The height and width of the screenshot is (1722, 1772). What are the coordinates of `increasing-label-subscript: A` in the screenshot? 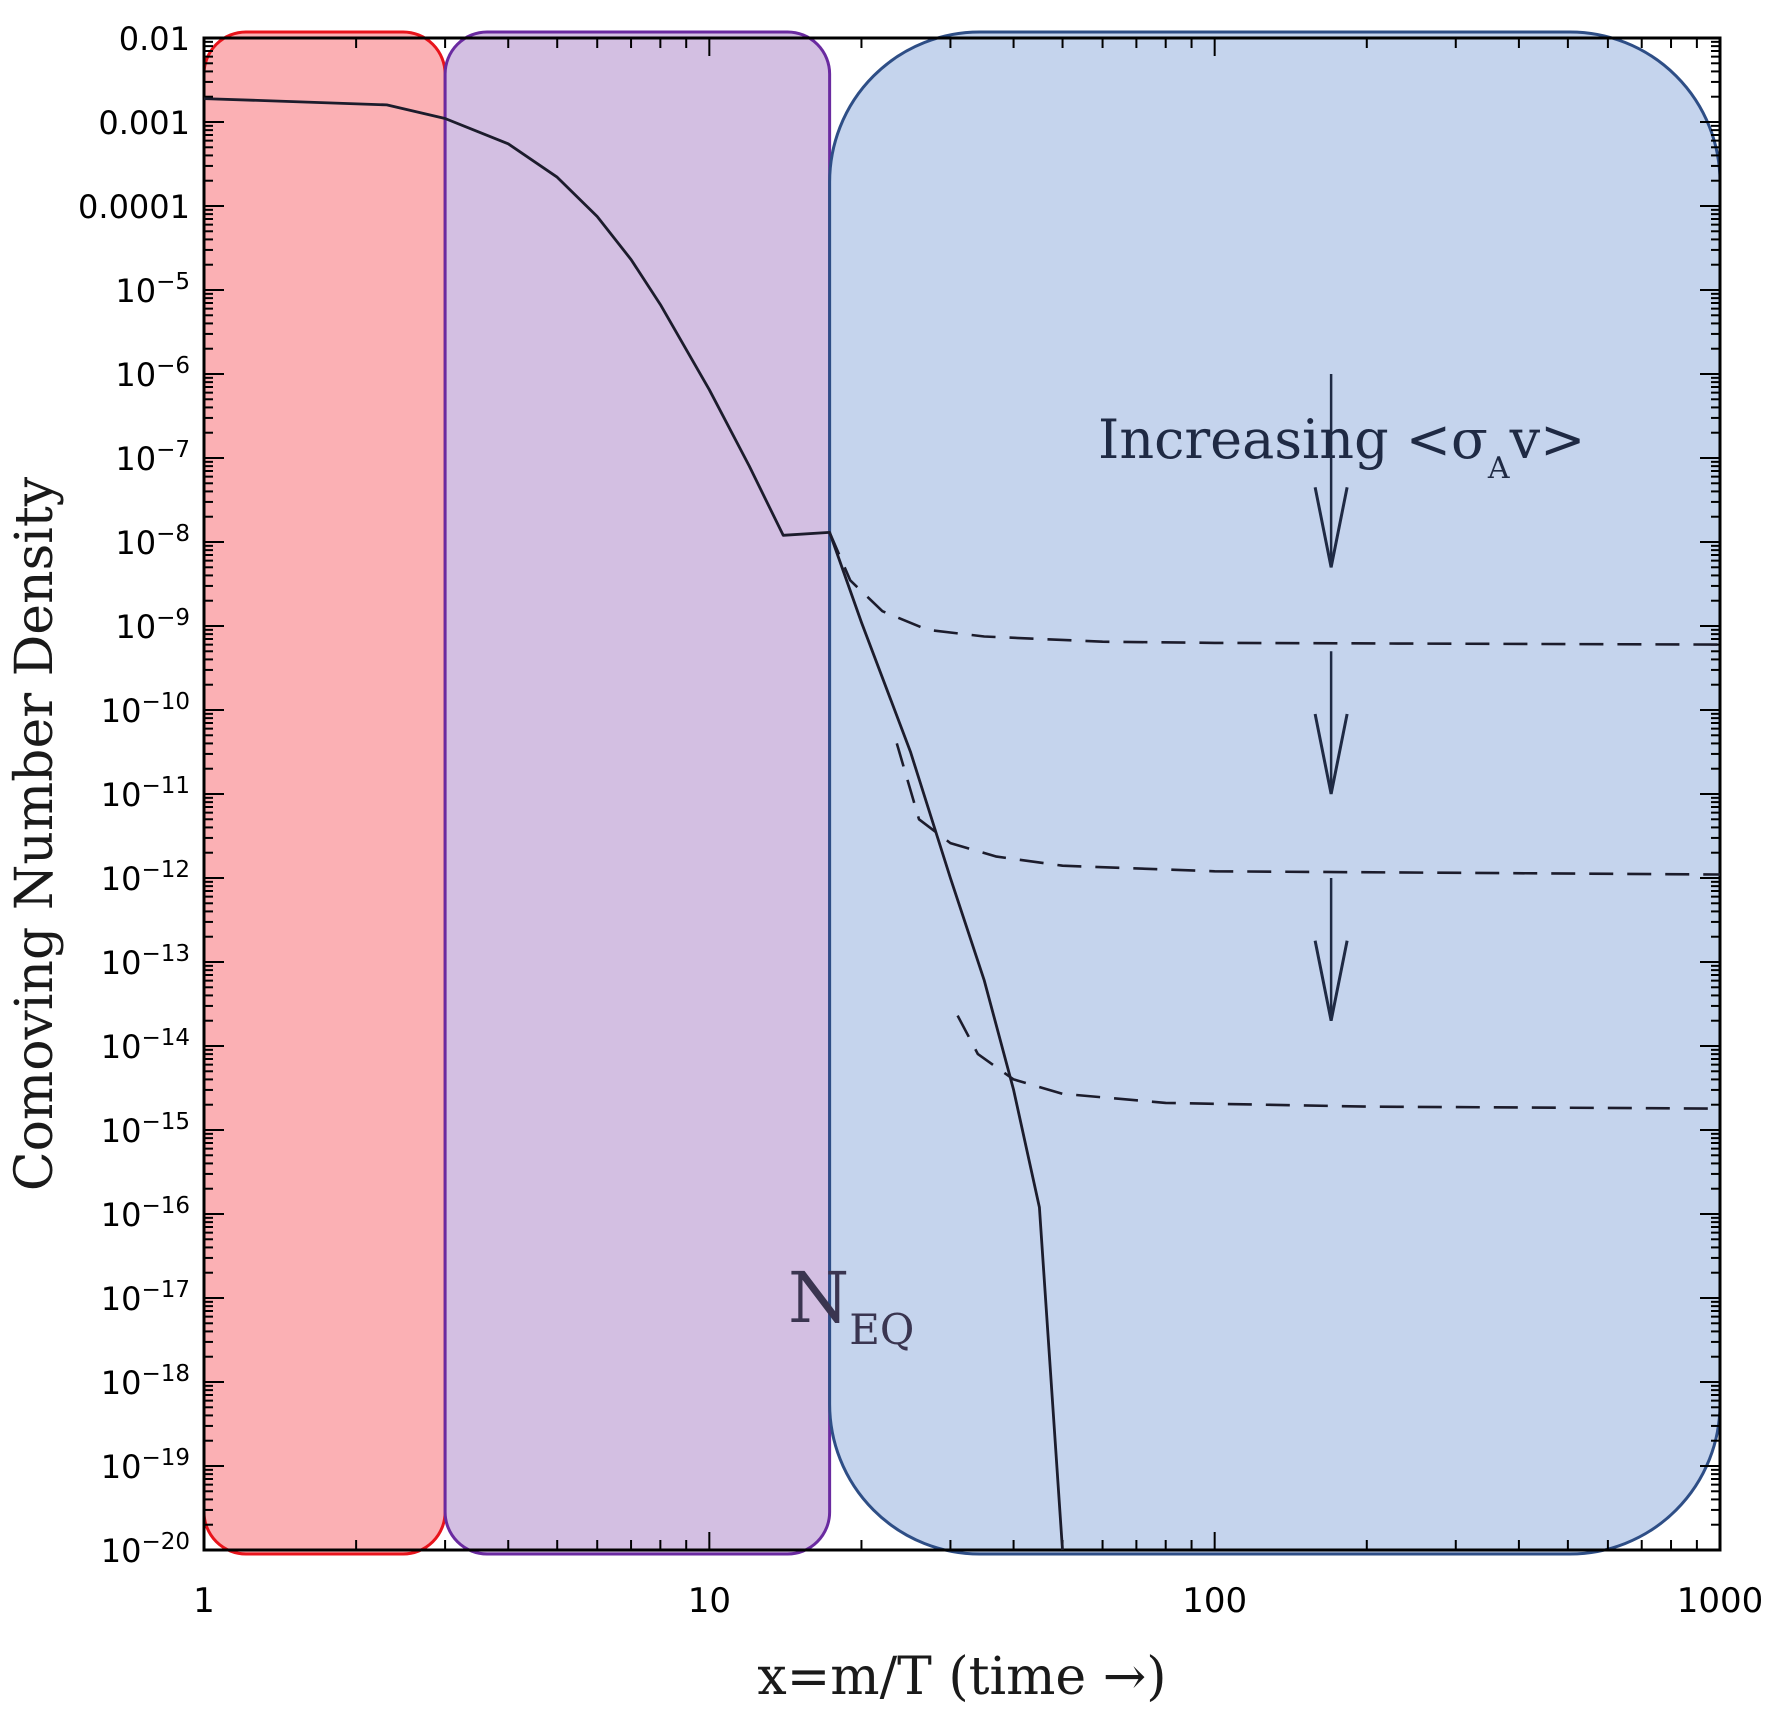 It's located at (1498, 468).